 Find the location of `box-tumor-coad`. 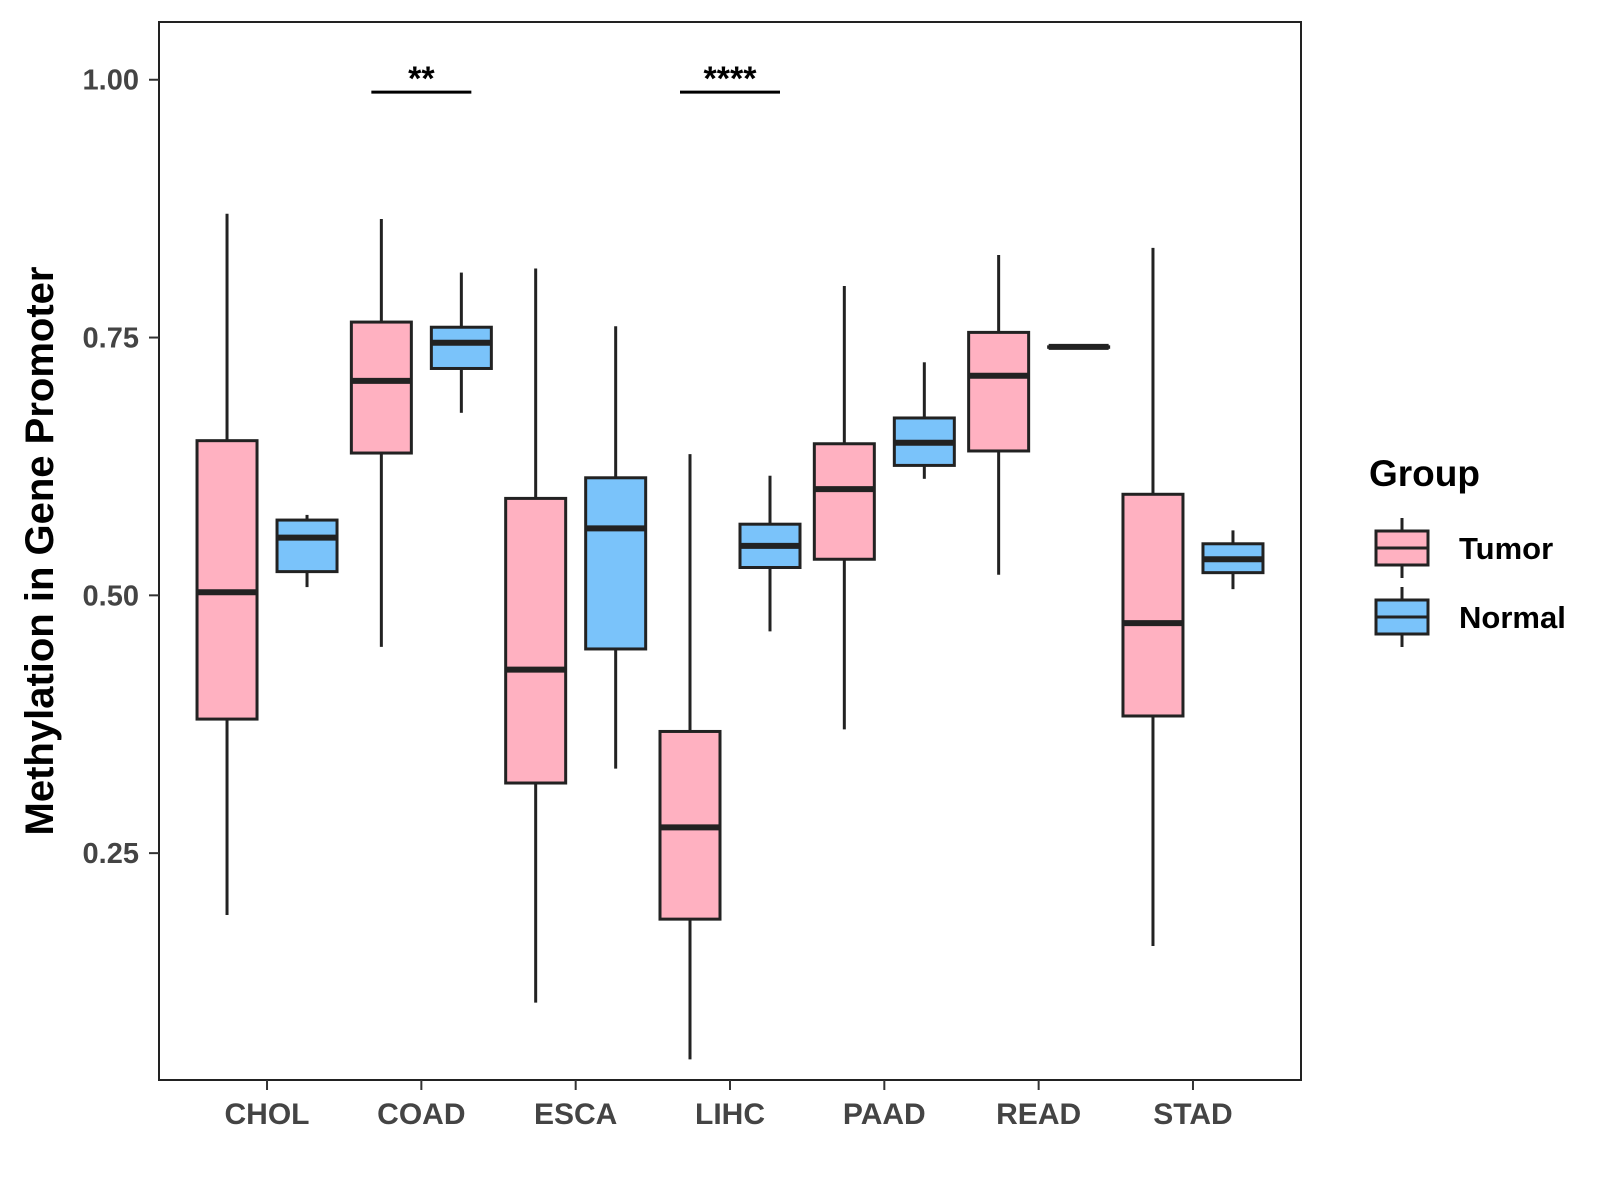

box-tumor-coad is located at coordinates (381, 432).